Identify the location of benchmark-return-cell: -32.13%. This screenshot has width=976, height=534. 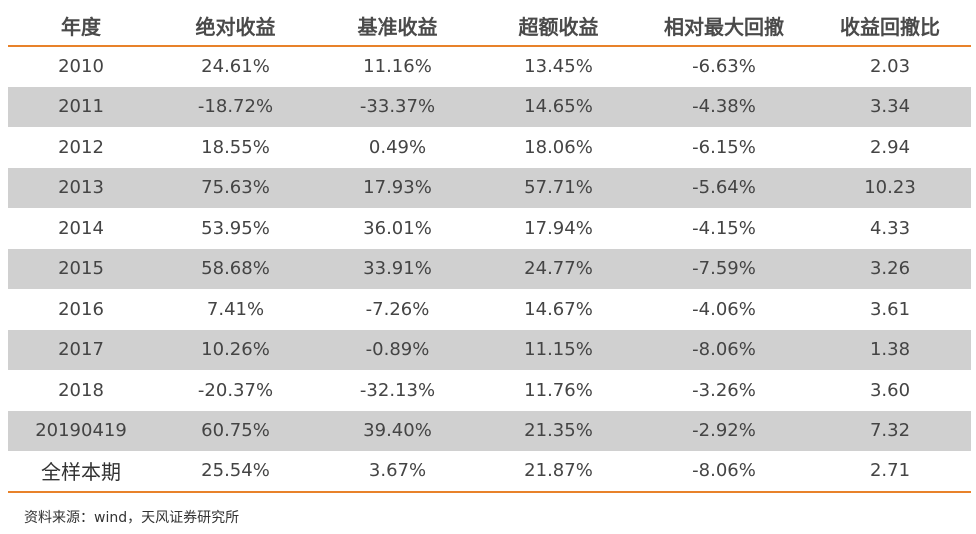
(397, 390).